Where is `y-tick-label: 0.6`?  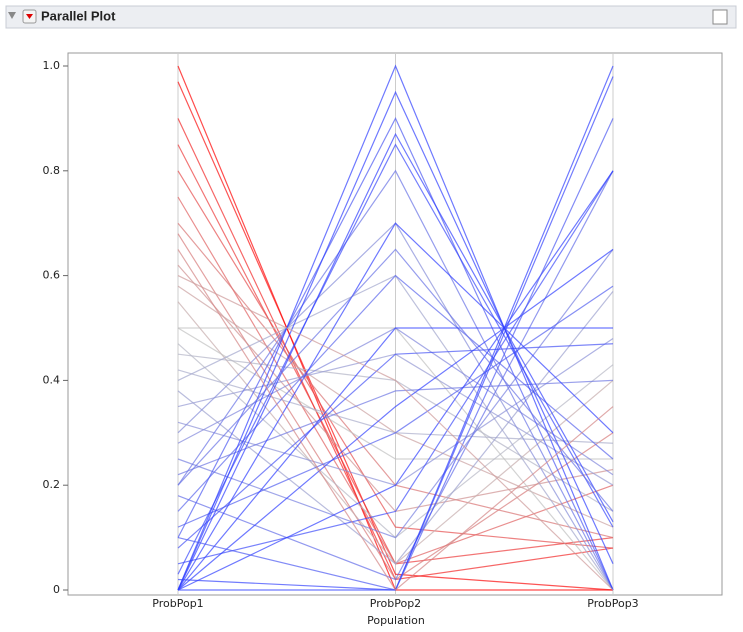 y-tick-label: 0.6 is located at coordinates (52, 275).